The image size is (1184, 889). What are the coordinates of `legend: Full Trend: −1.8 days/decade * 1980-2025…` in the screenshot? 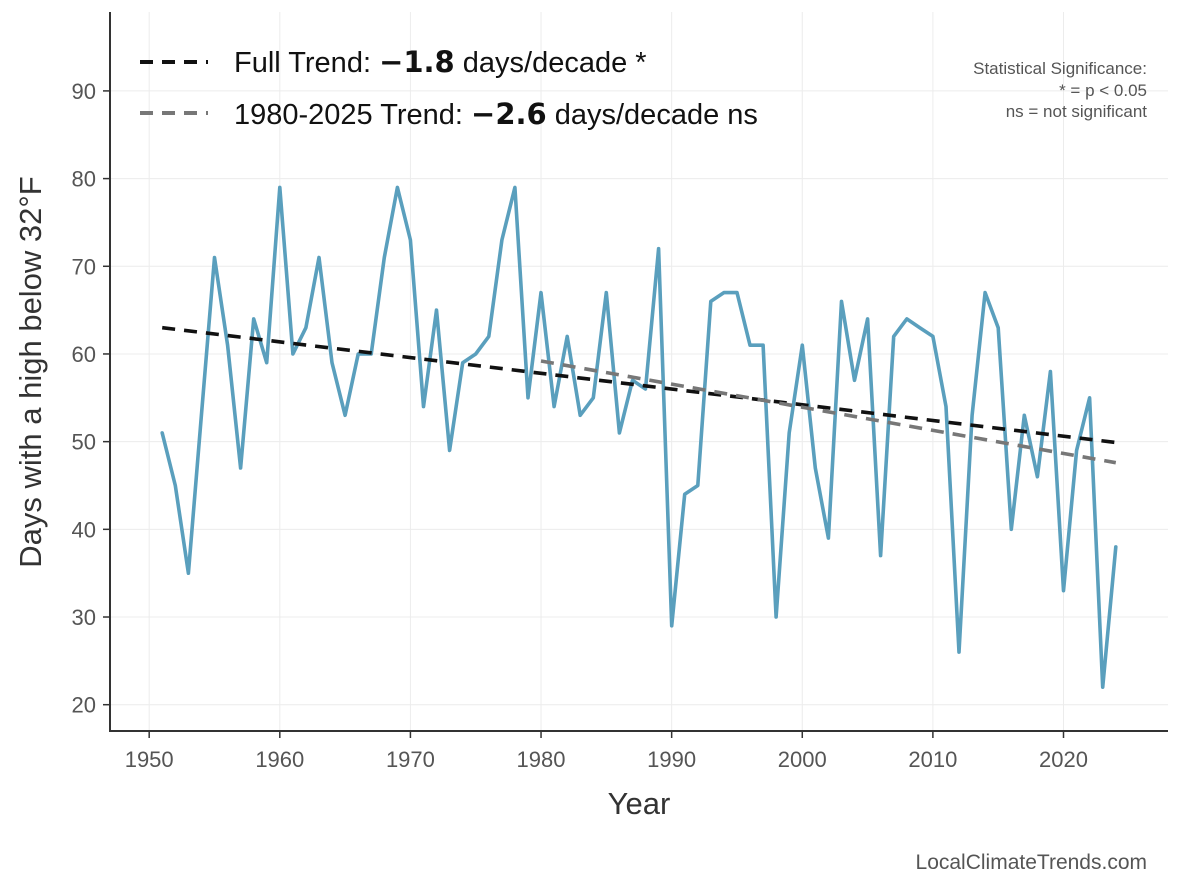 It's located at (449, 88).